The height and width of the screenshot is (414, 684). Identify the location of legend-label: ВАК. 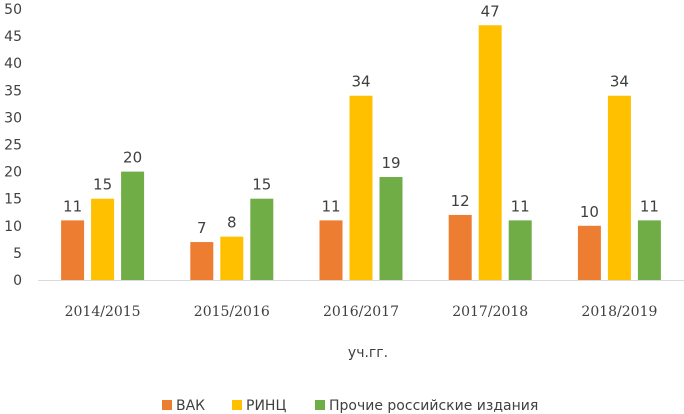
(190, 406).